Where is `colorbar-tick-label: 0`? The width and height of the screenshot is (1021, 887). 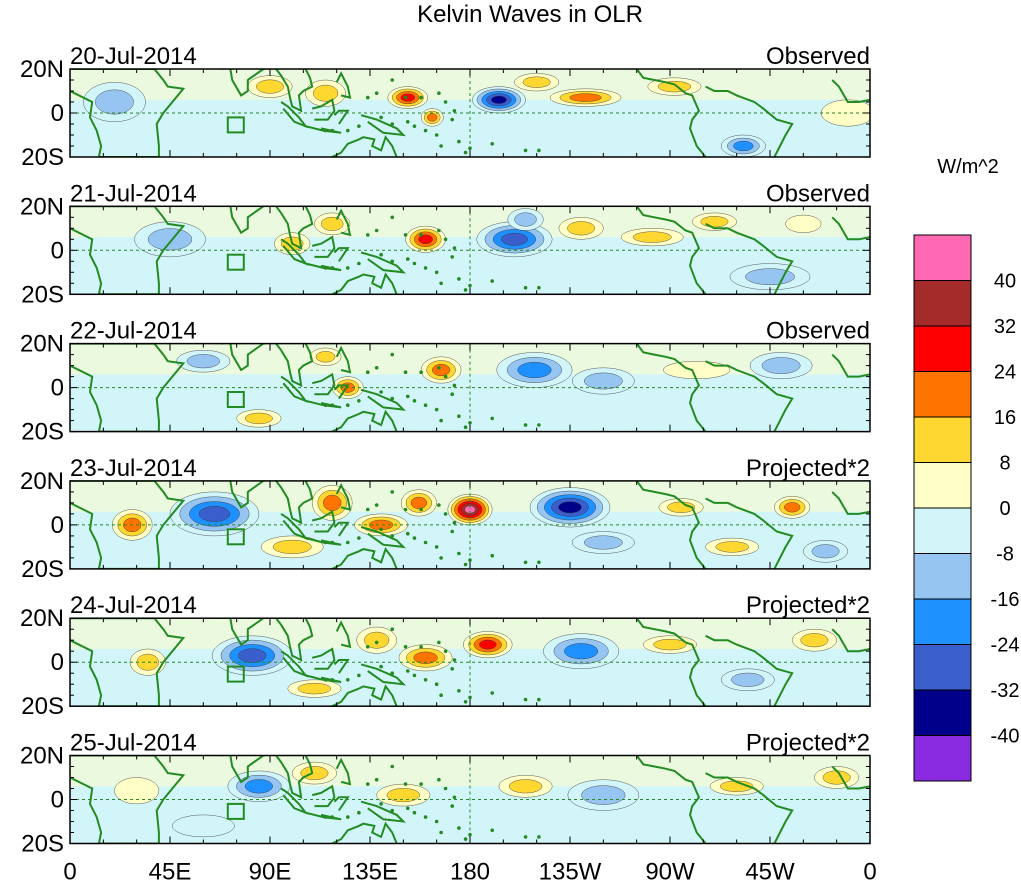 colorbar-tick-label: 0 is located at coordinates (1004, 509).